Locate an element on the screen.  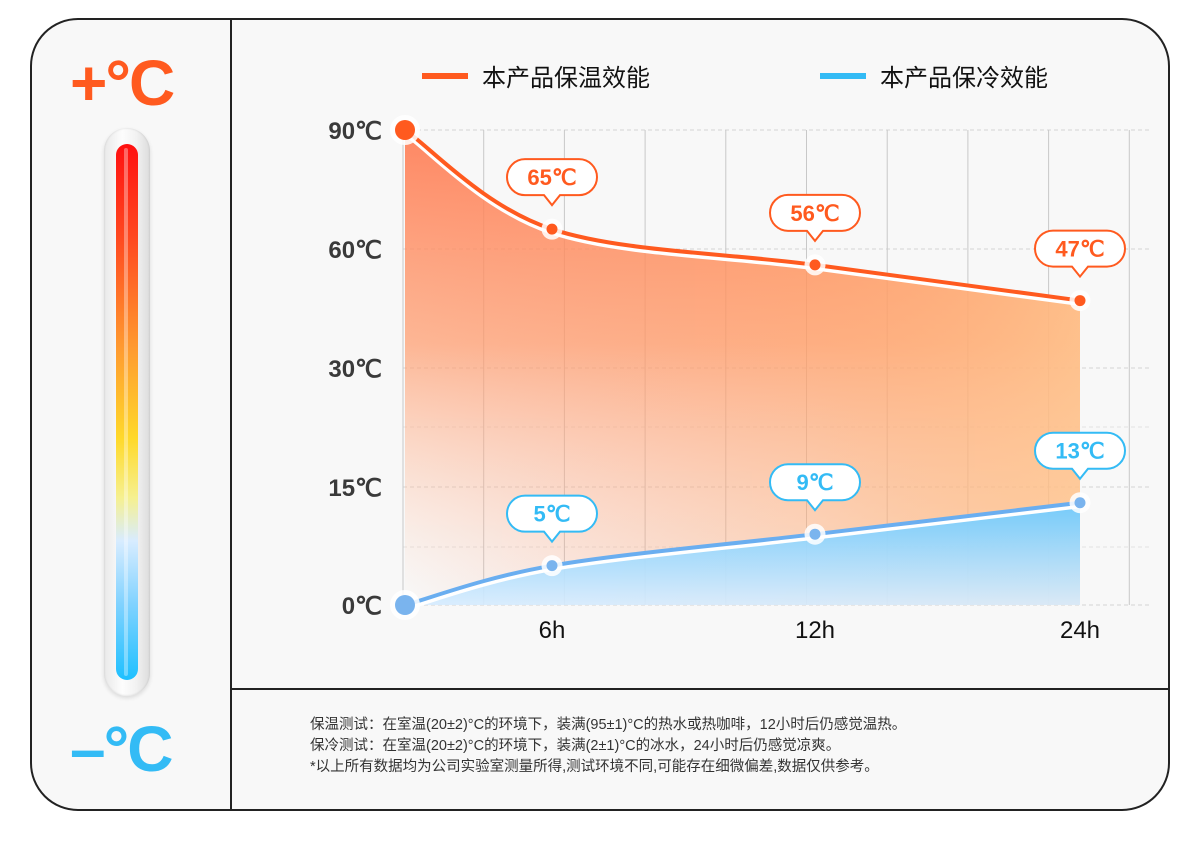
hot-line is located at coordinates (742, 215).